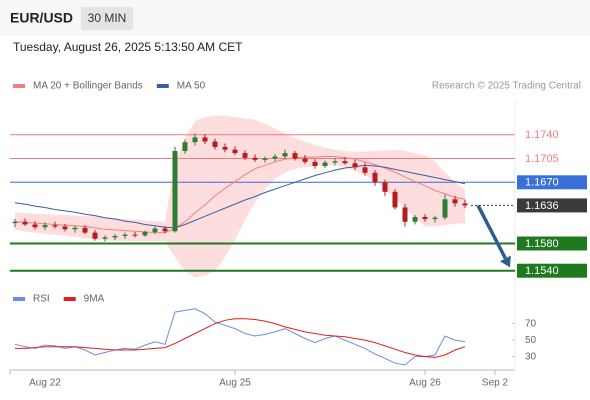 The width and height of the screenshot is (590, 400). I want to click on timestamp: Tuesday, August 26, 2025 5:13:50 AM CET, so click(128, 47).